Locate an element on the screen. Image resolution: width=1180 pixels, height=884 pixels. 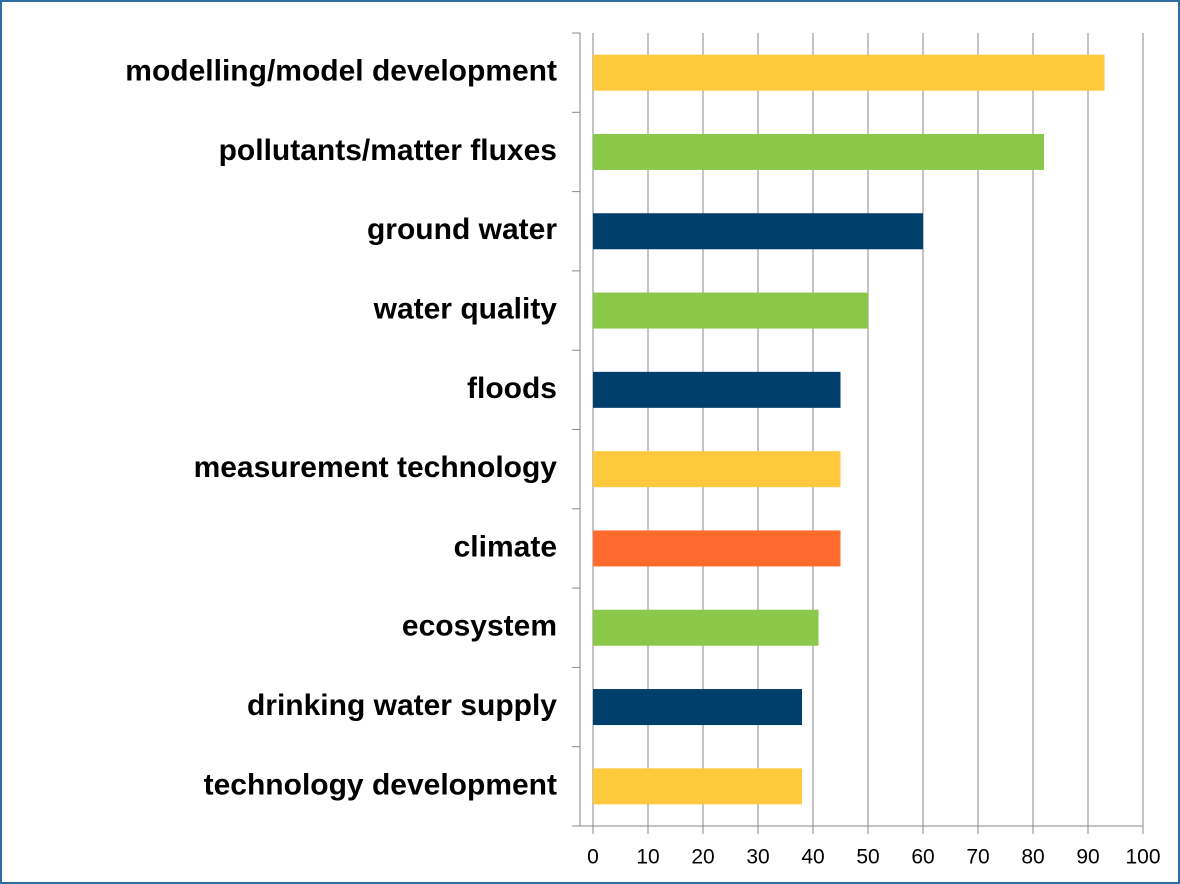
x-tick-label: 80 is located at coordinates (1032, 857).